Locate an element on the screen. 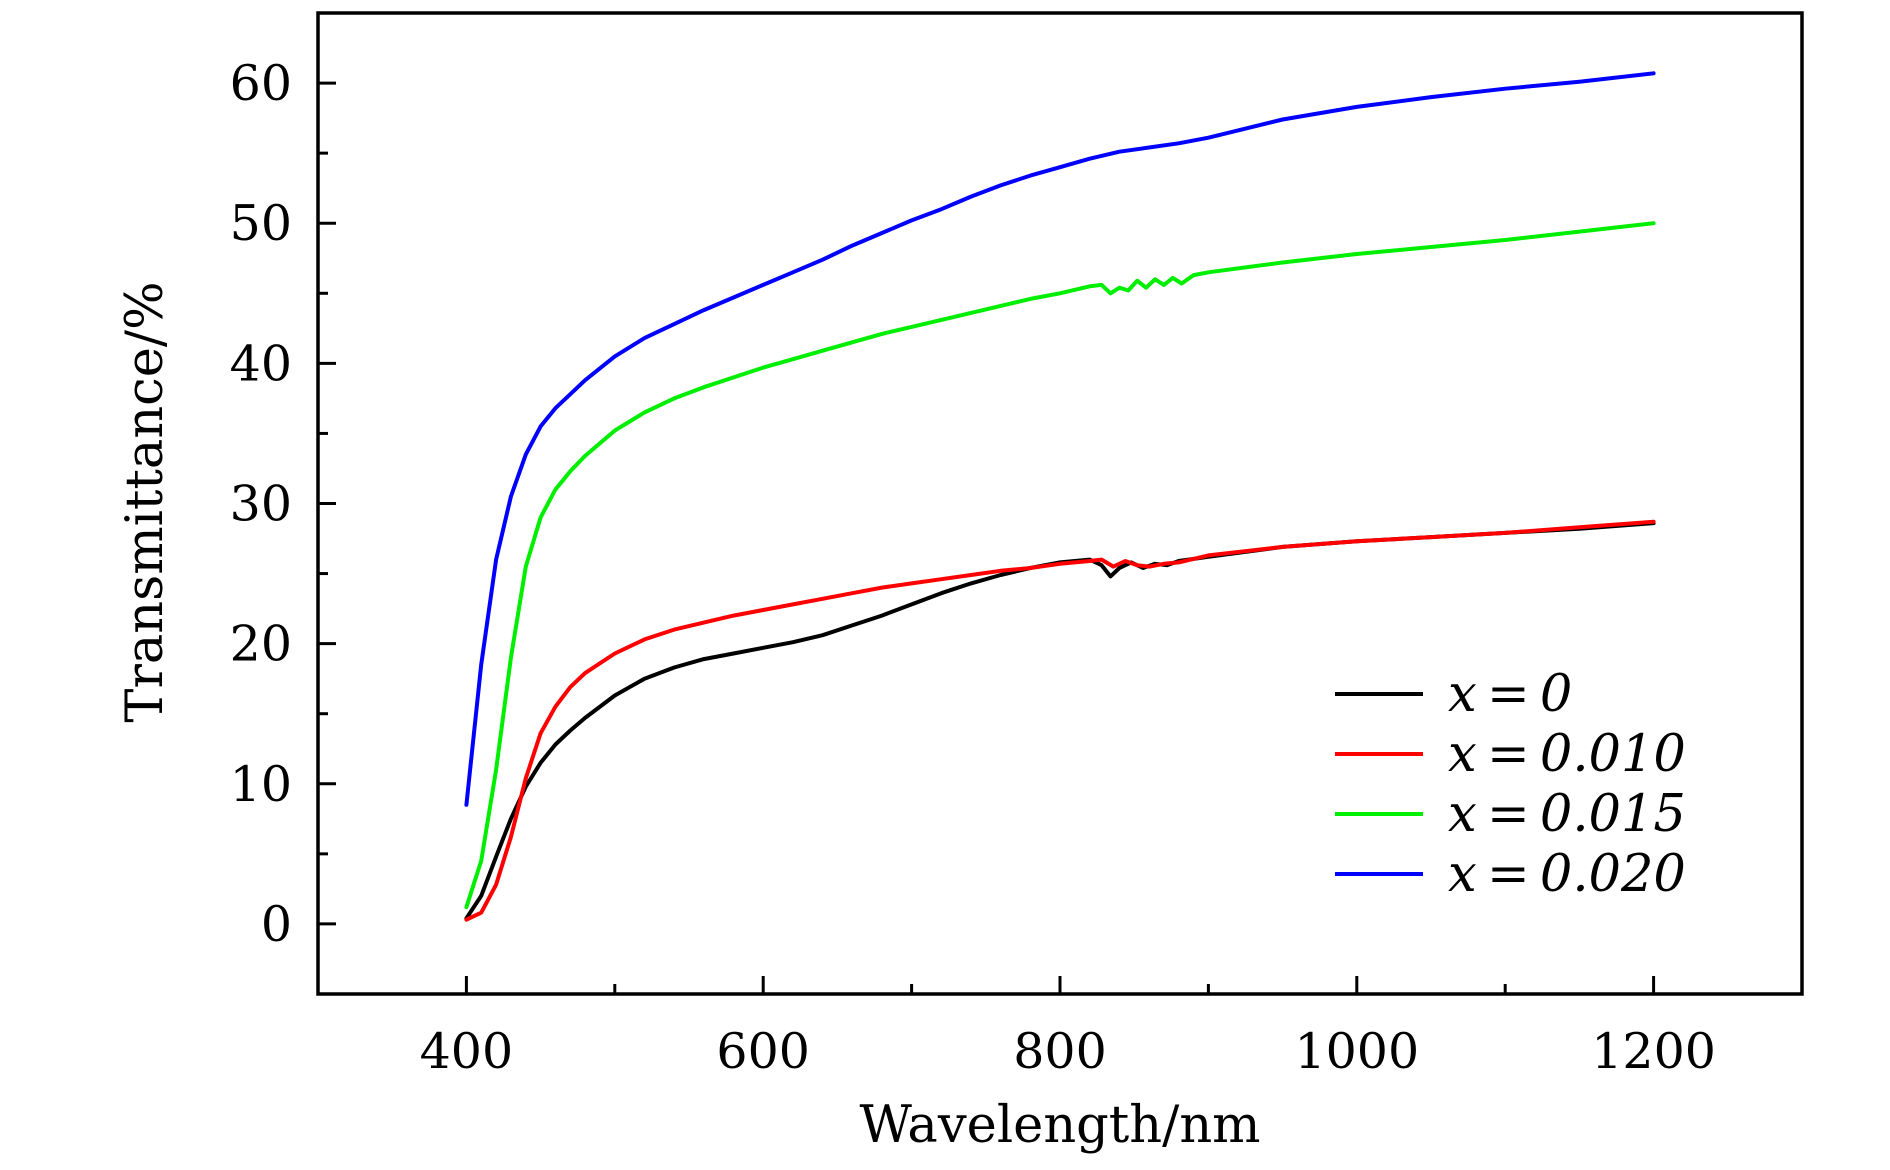 Image resolution: width=1890 pixels, height=1170 pixels. x-tick-label: 400 is located at coordinates (467, 1051).